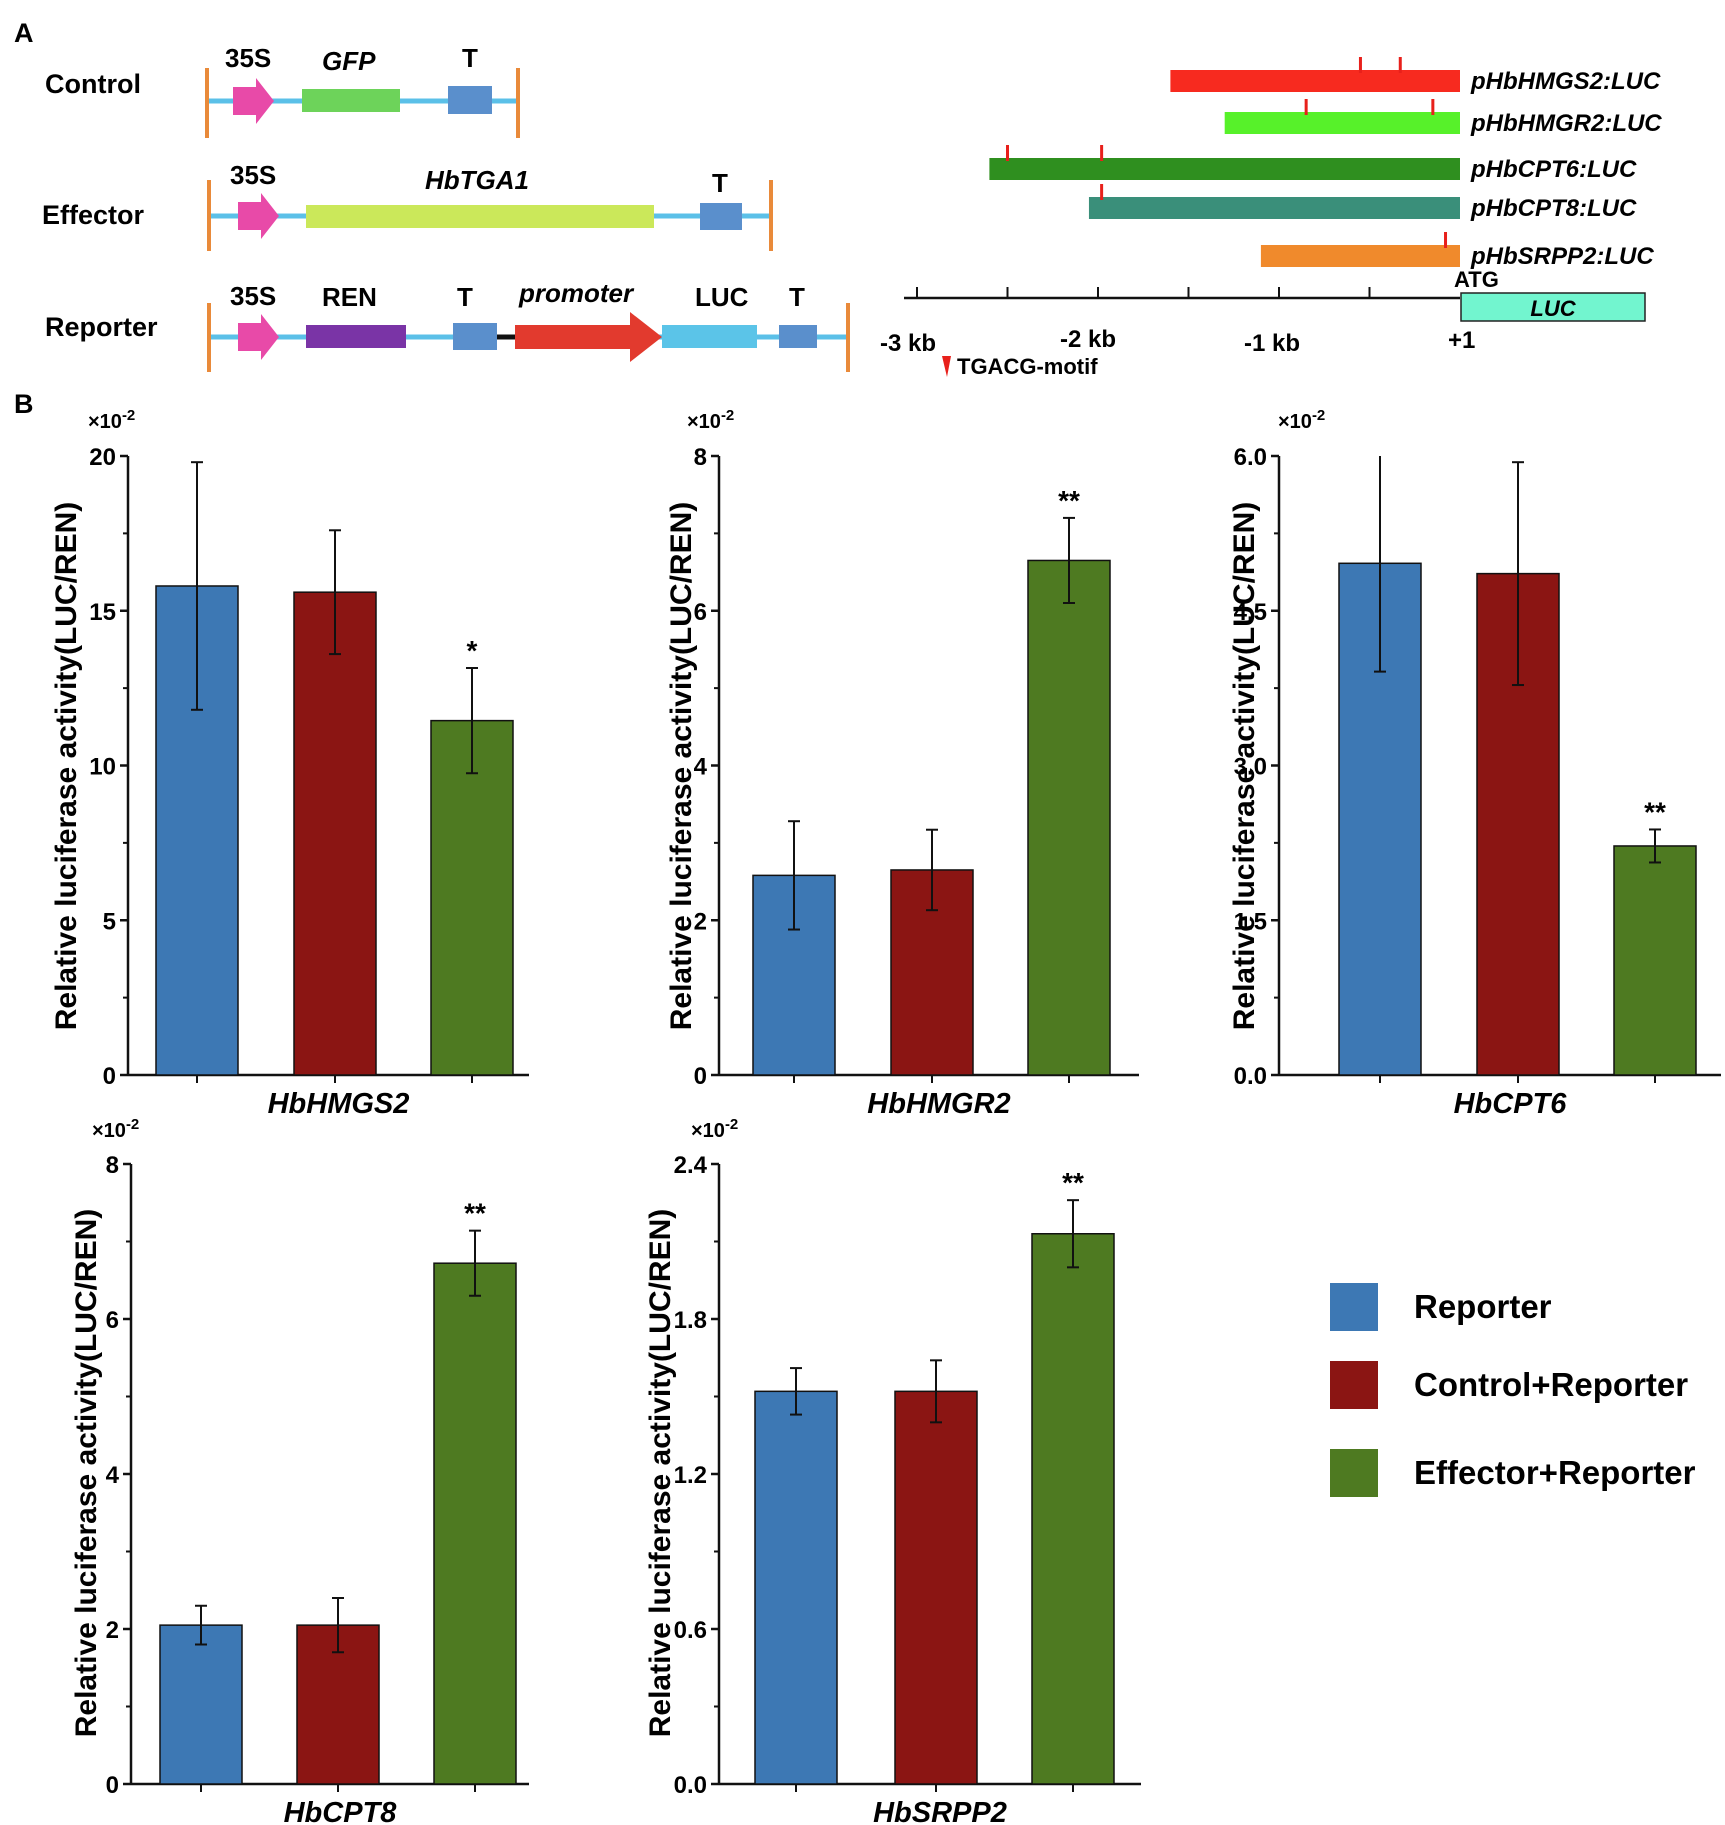 The height and width of the screenshot is (1825, 1725). Describe the element at coordinates (797, 297) in the screenshot. I see `reporter-terminator-2-label: T` at that location.